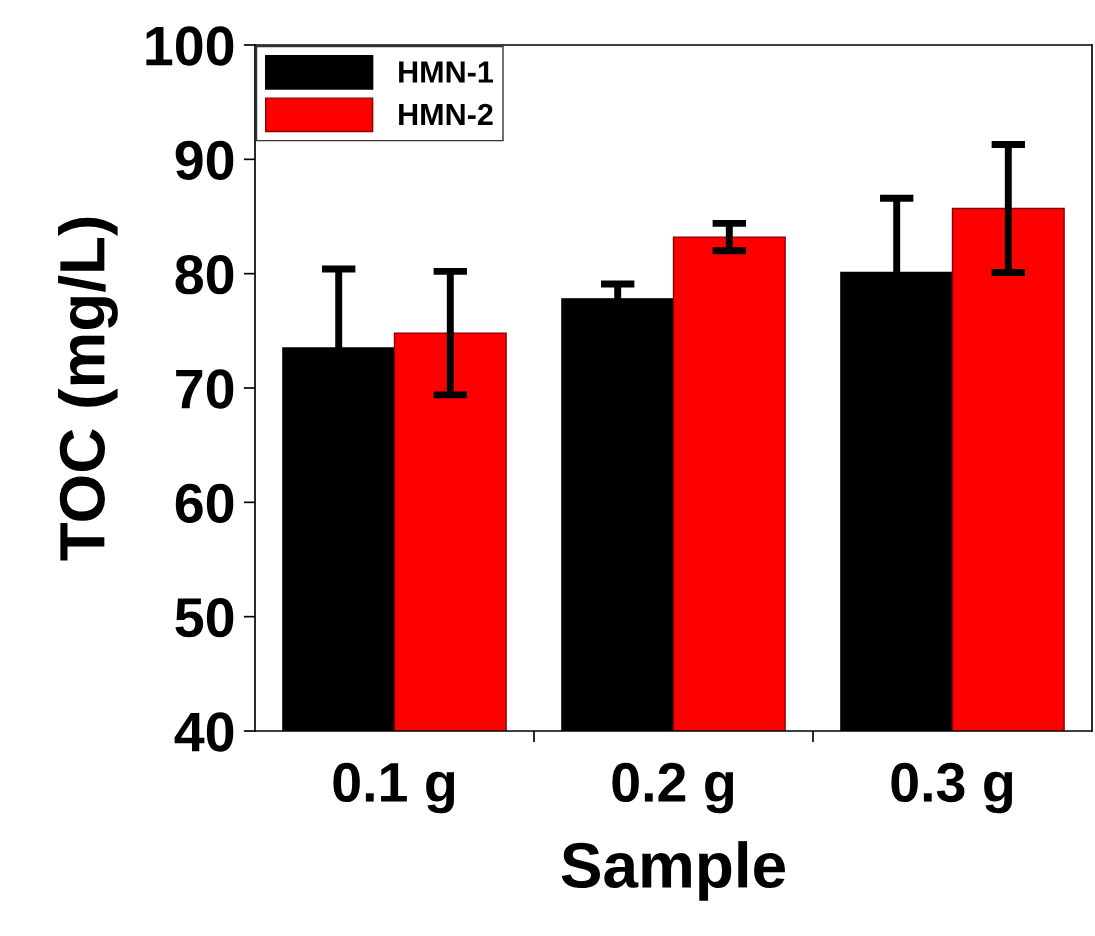  What do you see at coordinates (204, 503) in the screenshot?
I see `y-tick-label: 60` at bounding box center [204, 503].